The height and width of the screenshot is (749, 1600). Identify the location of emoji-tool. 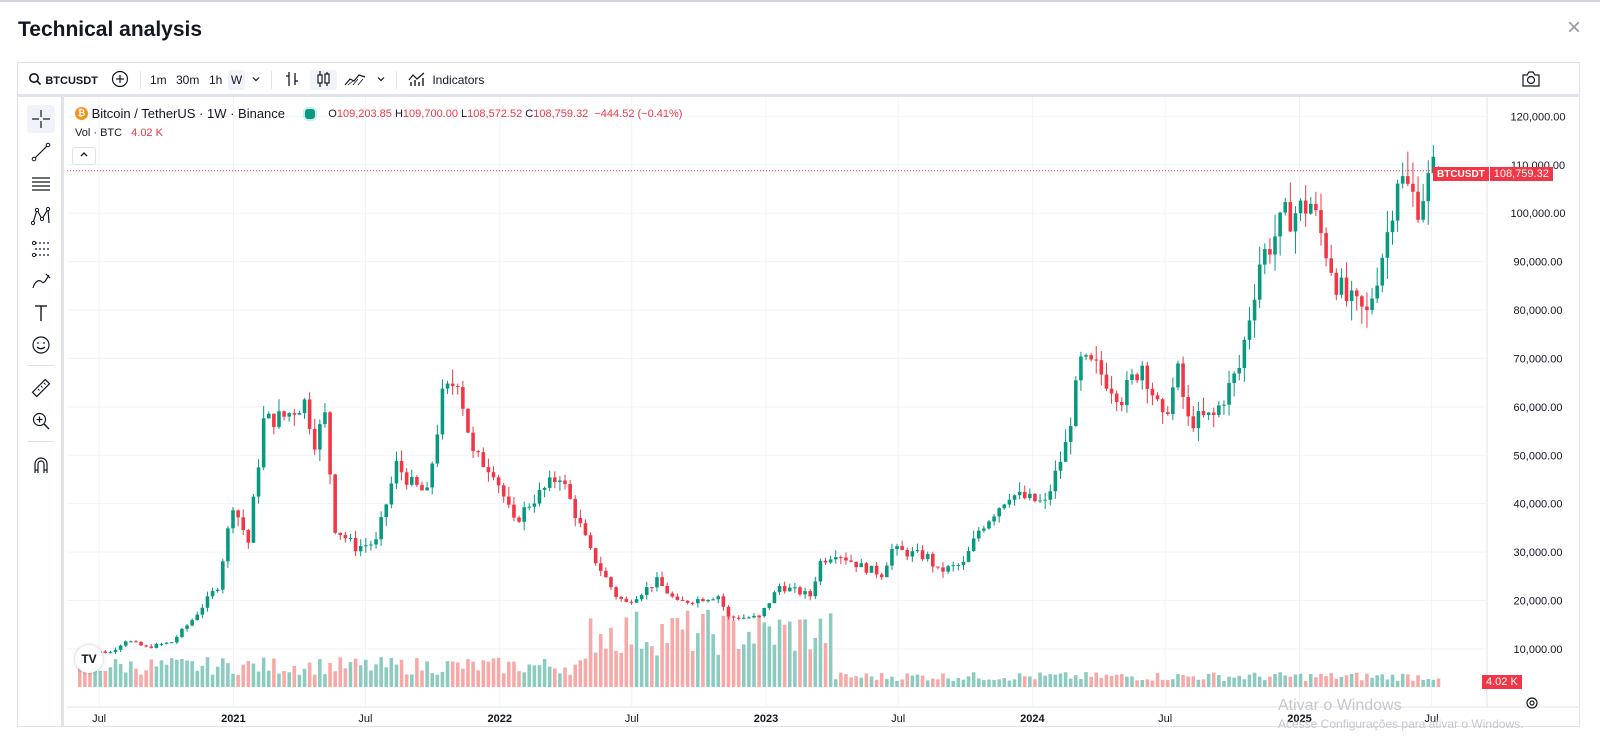
(41, 345).